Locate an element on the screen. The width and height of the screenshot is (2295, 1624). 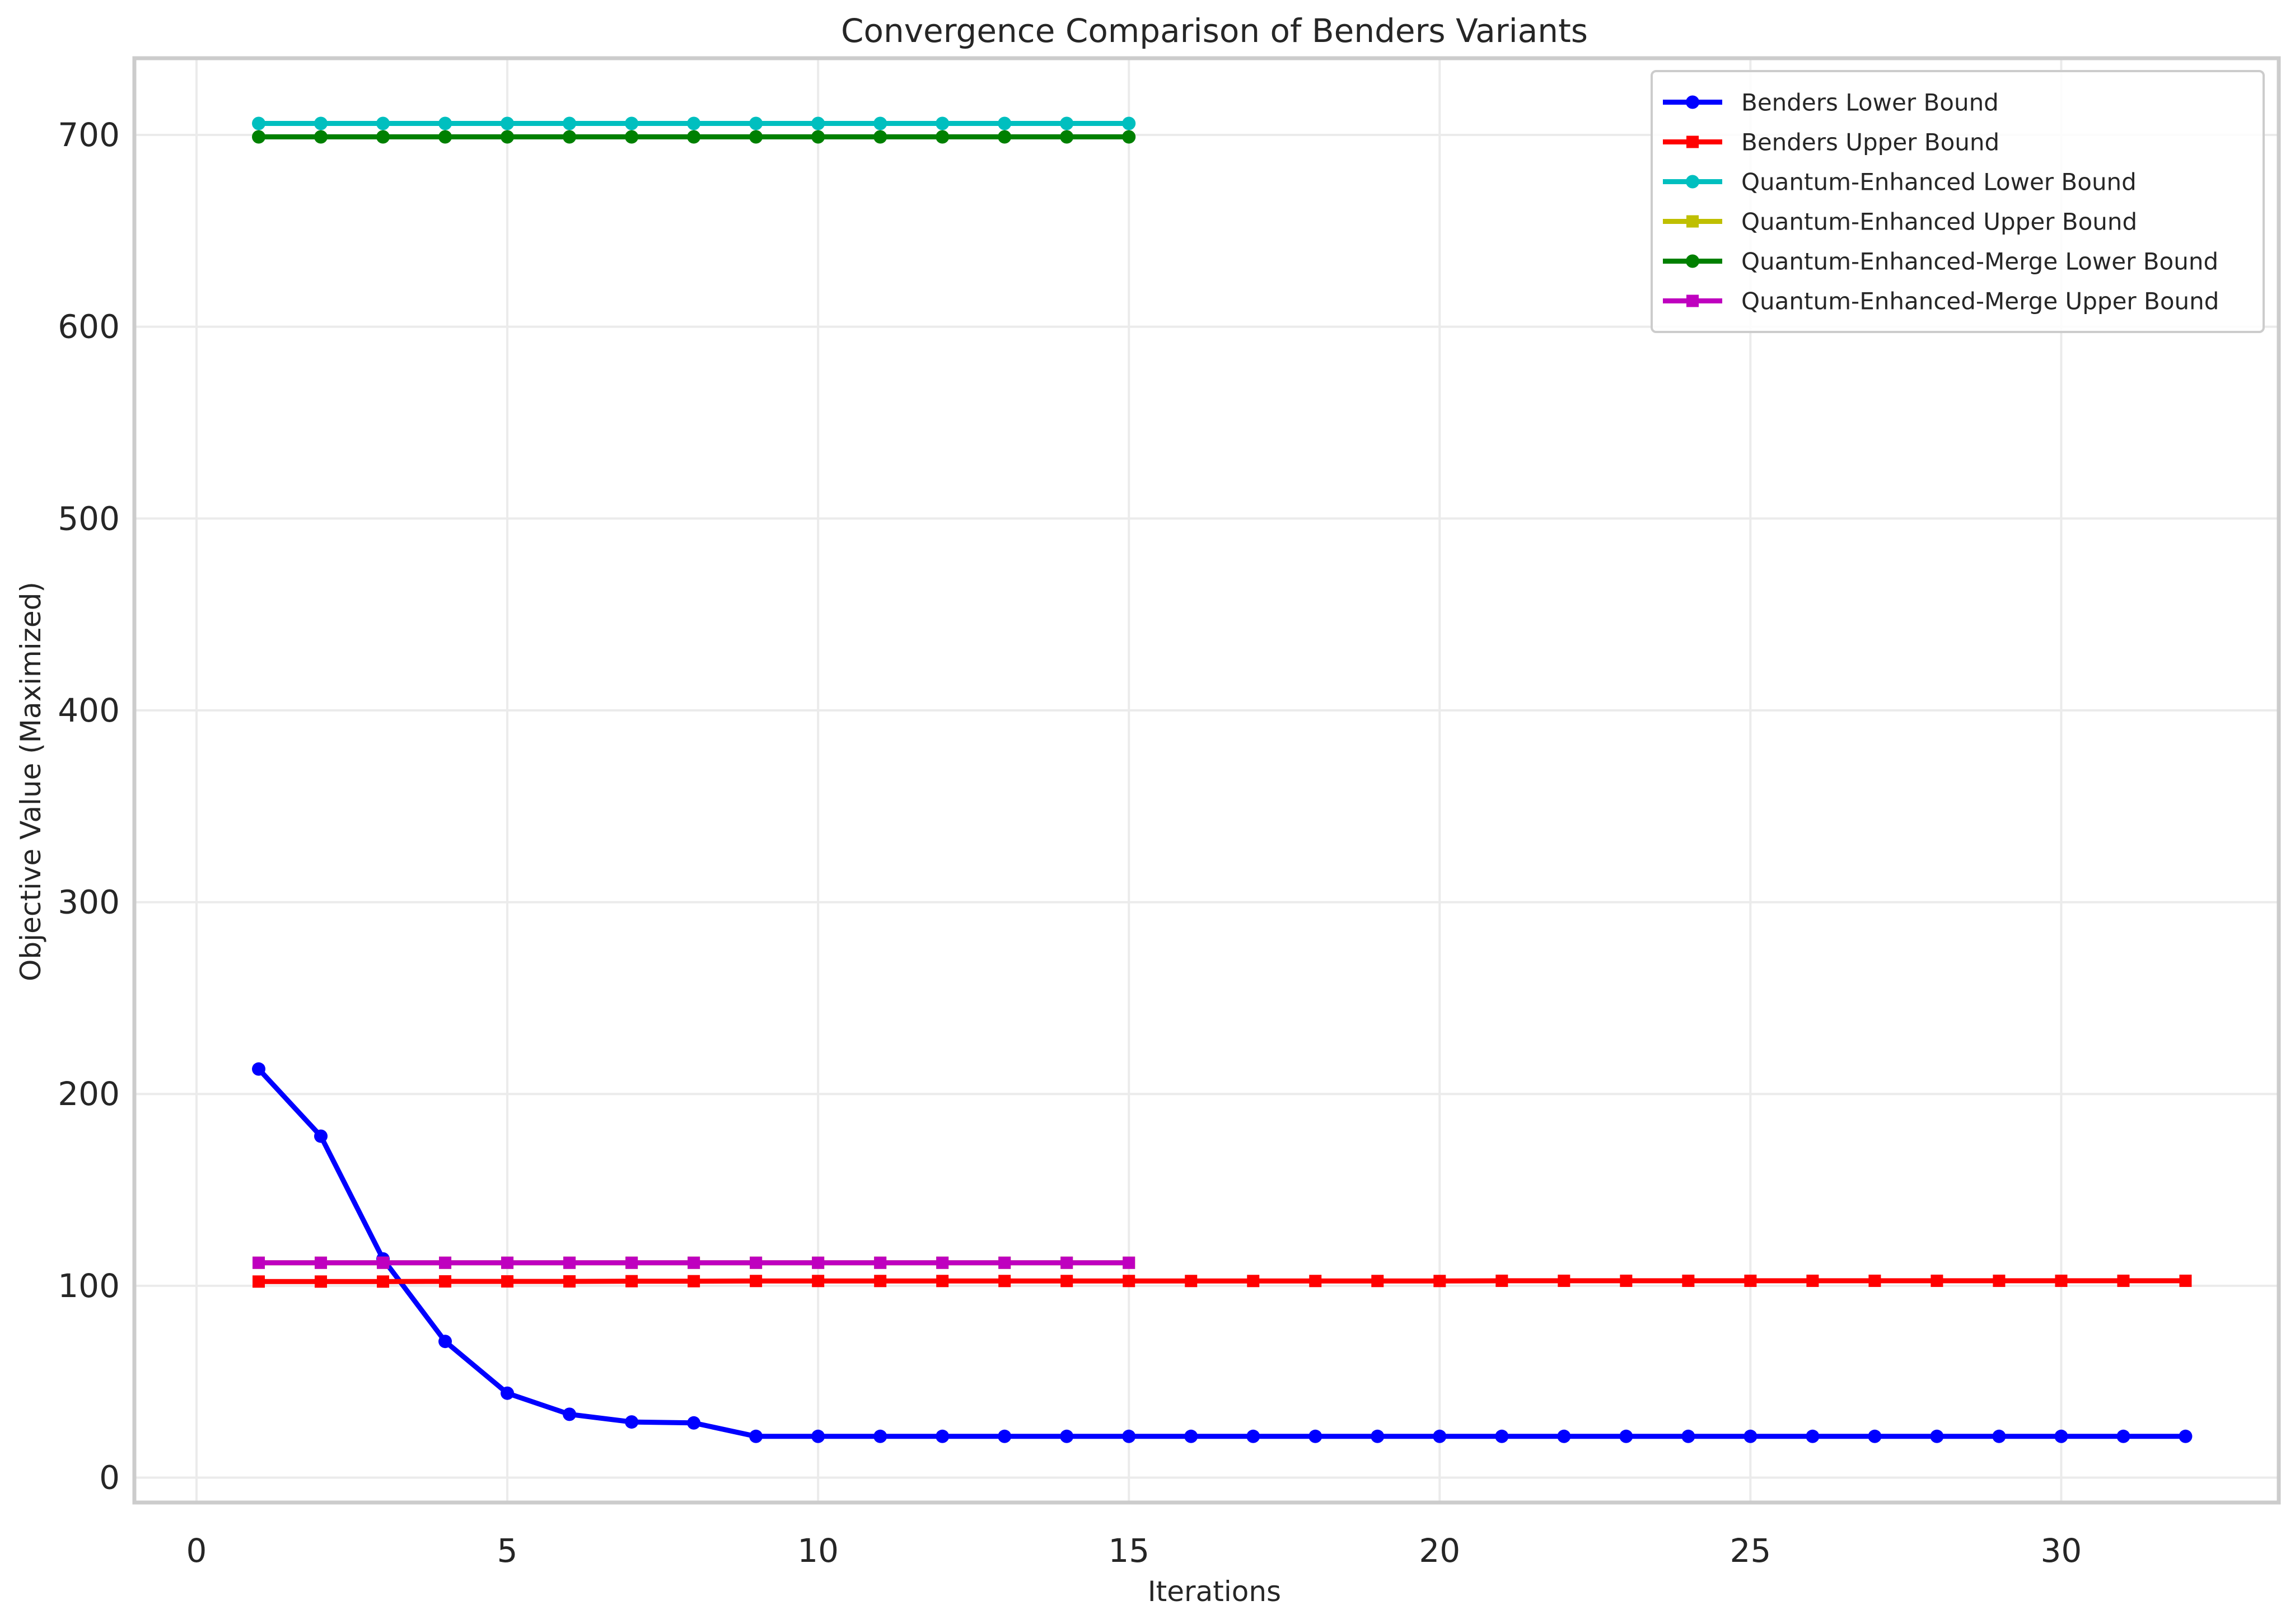
y-tick-label: 700 is located at coordinates (89, 135).